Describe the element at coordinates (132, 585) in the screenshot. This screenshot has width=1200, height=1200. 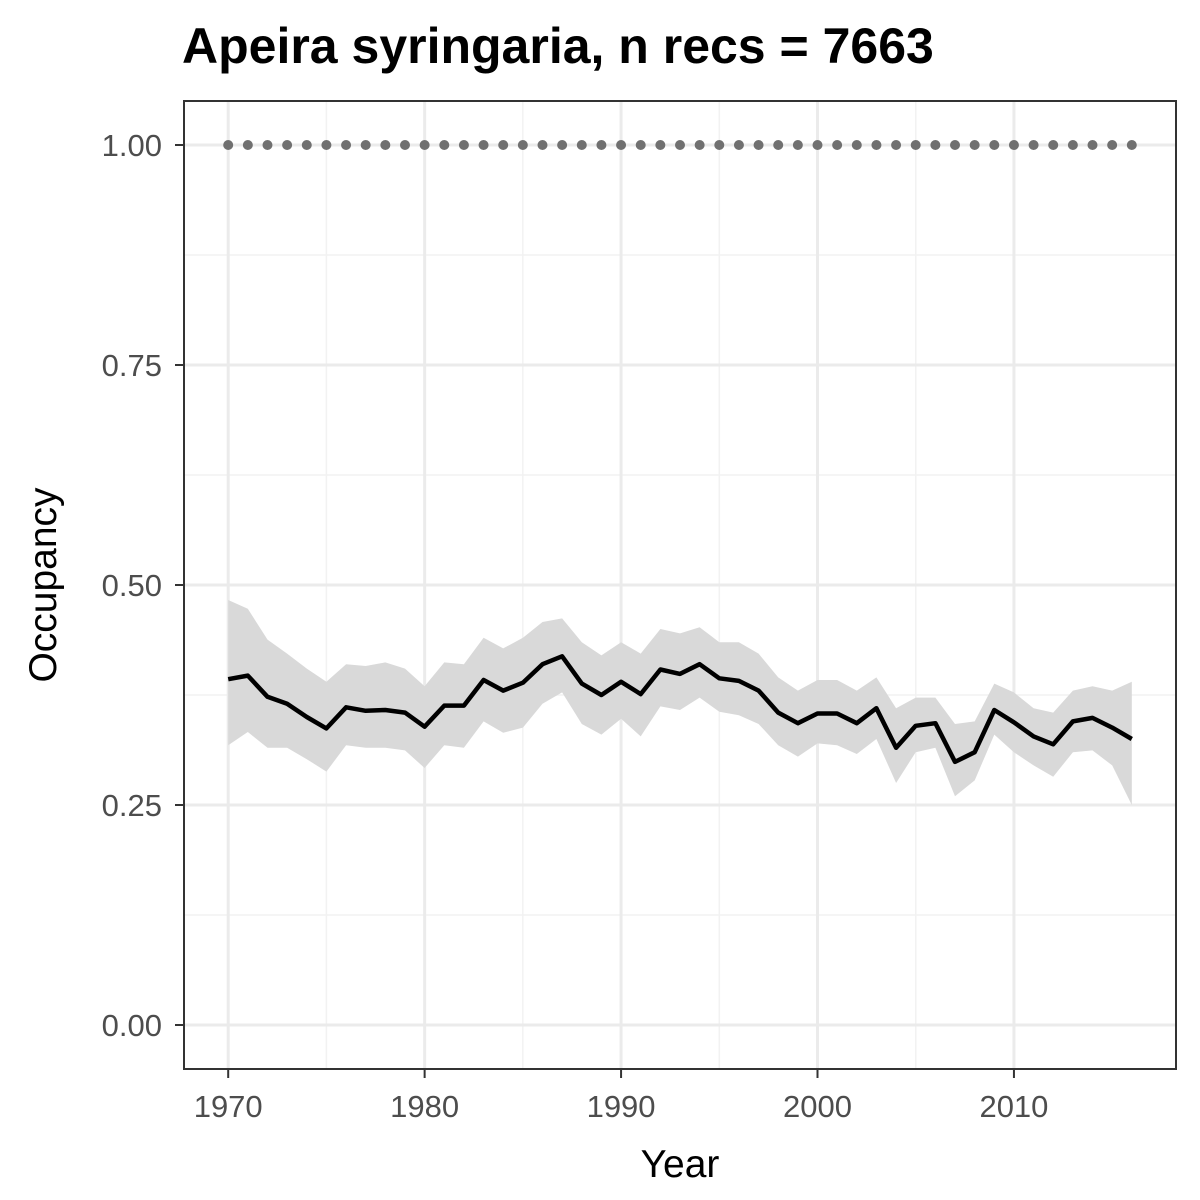
I see `y-tick-label: 0.50` at that location.